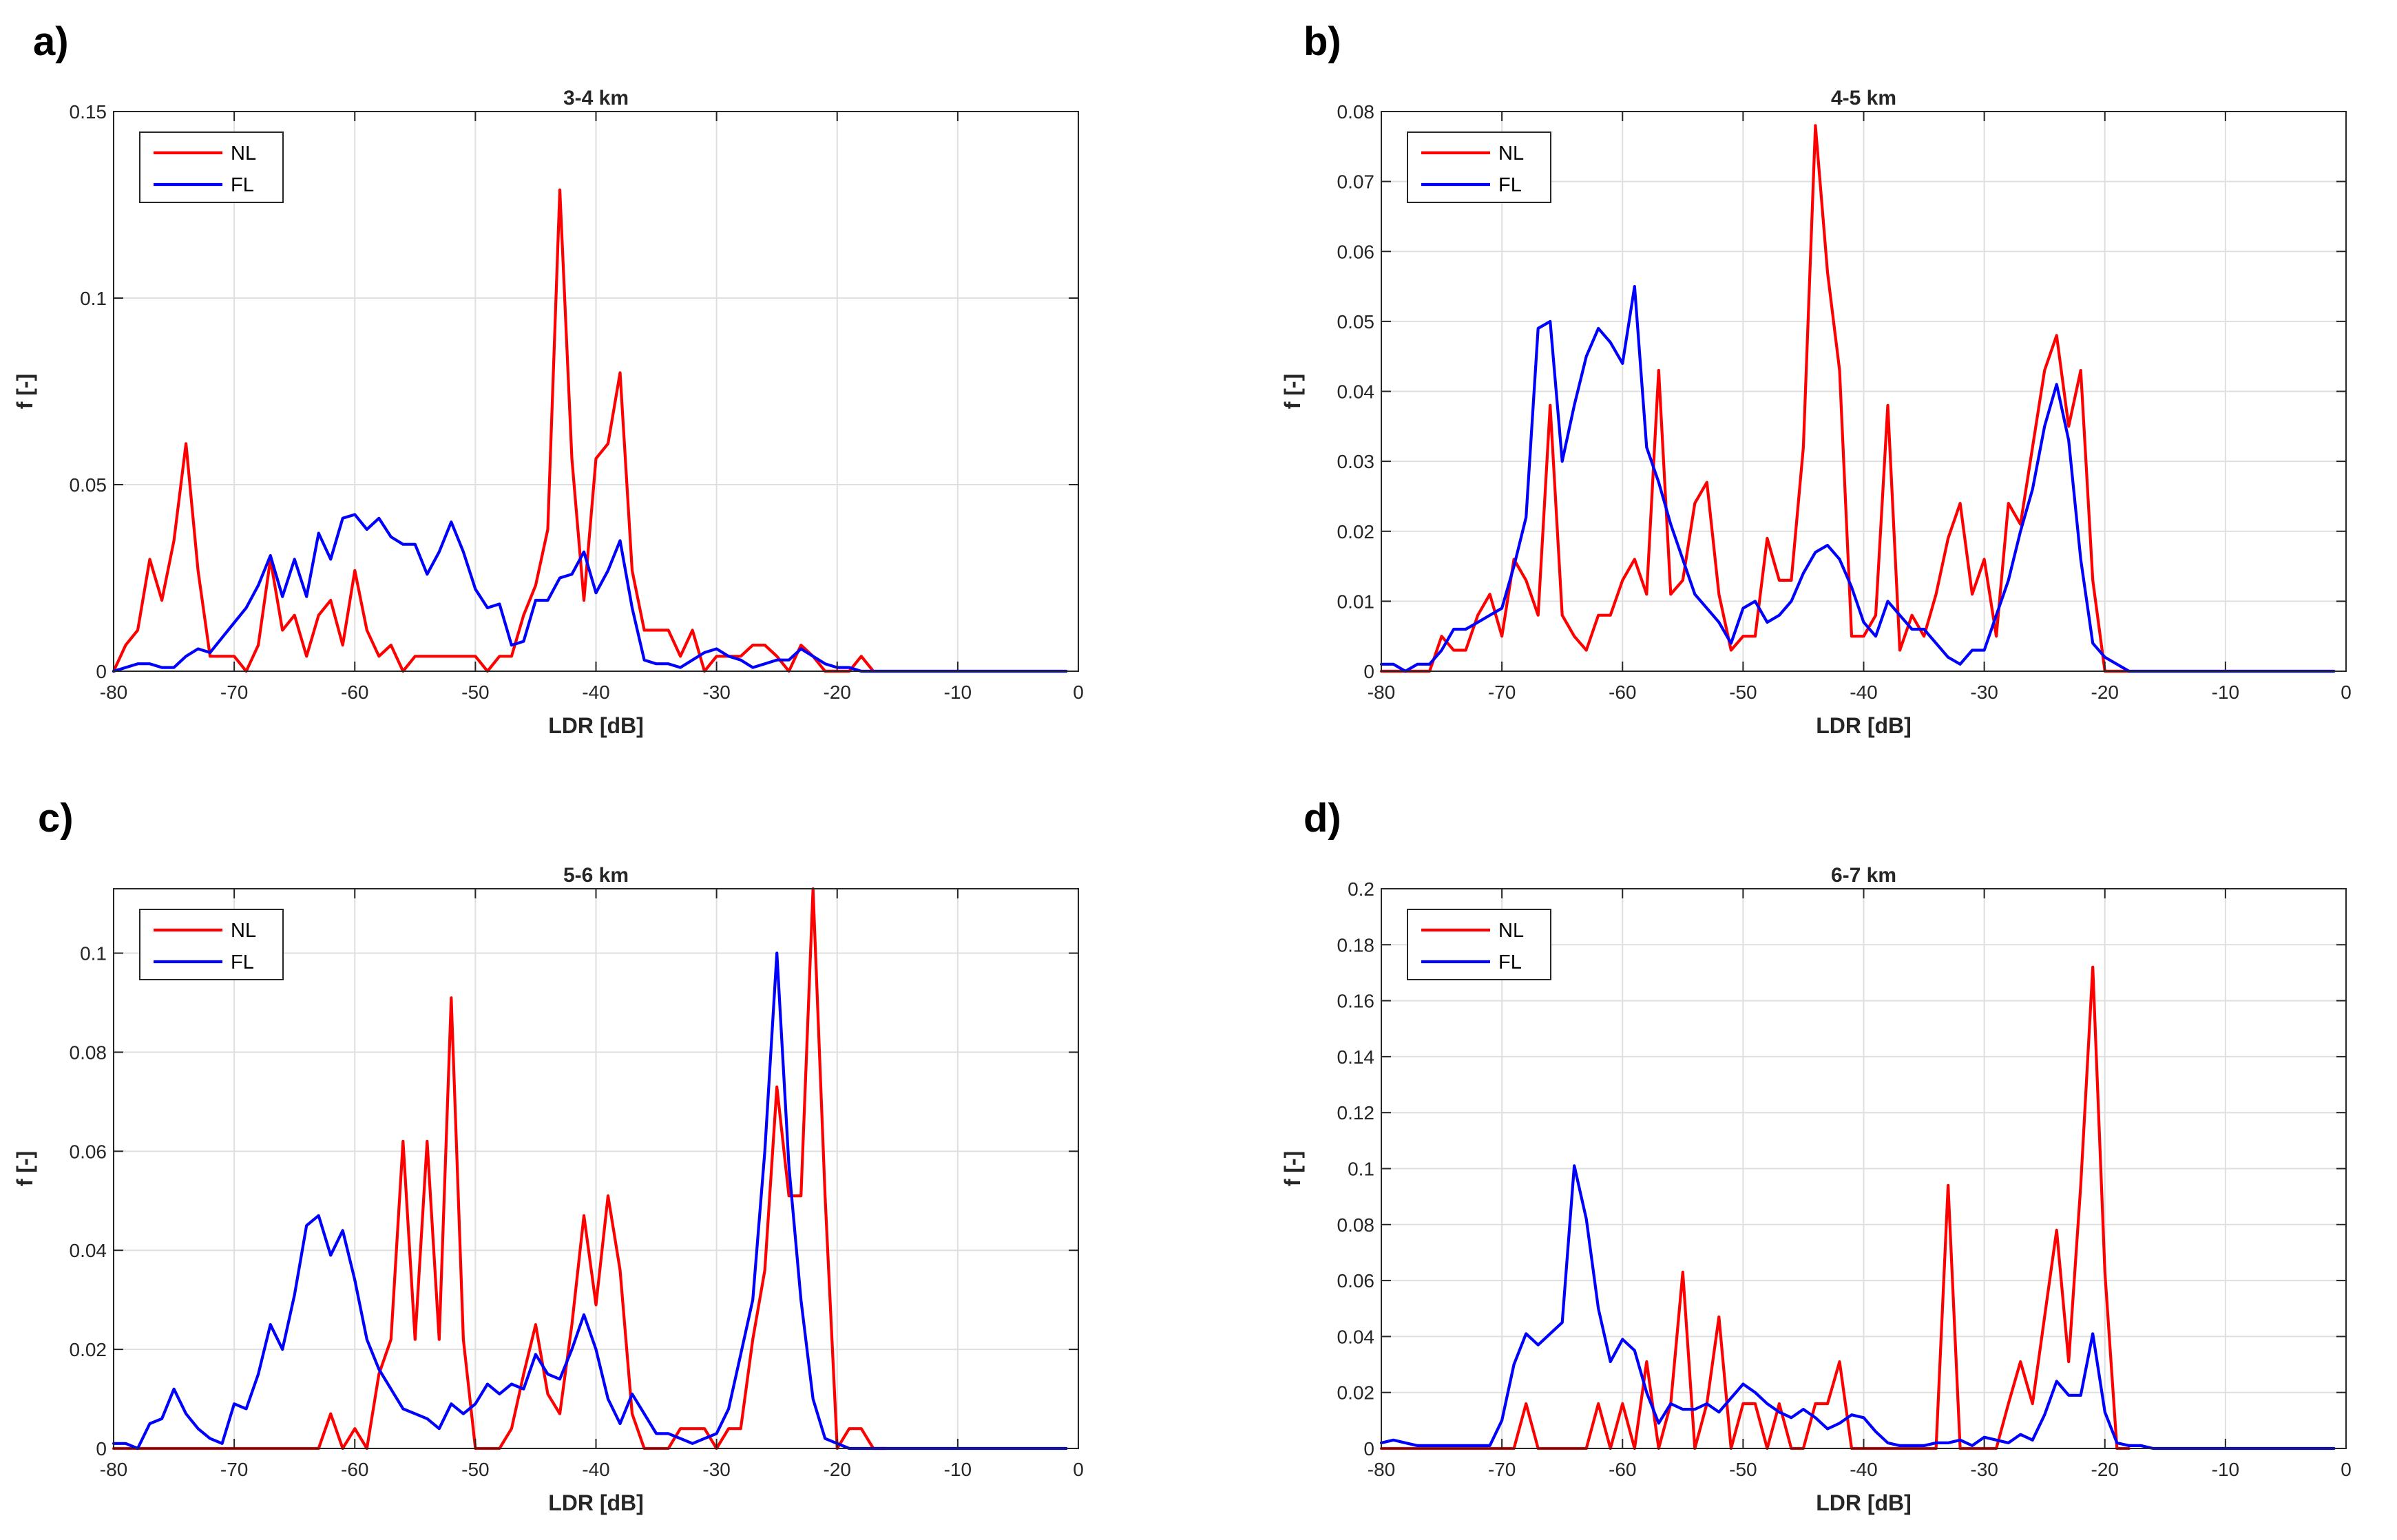  What do you see at coordinates (56, 819) in the screenshot?
I see `panel-letter: c)` at bounding box center [56, 819].